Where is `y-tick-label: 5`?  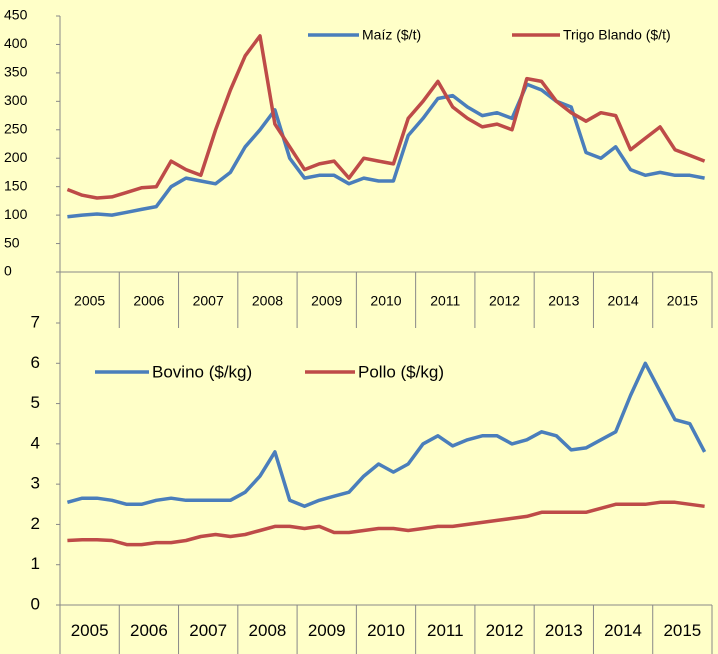 y-tick-label: 5 is located at coordinates (35, 402).